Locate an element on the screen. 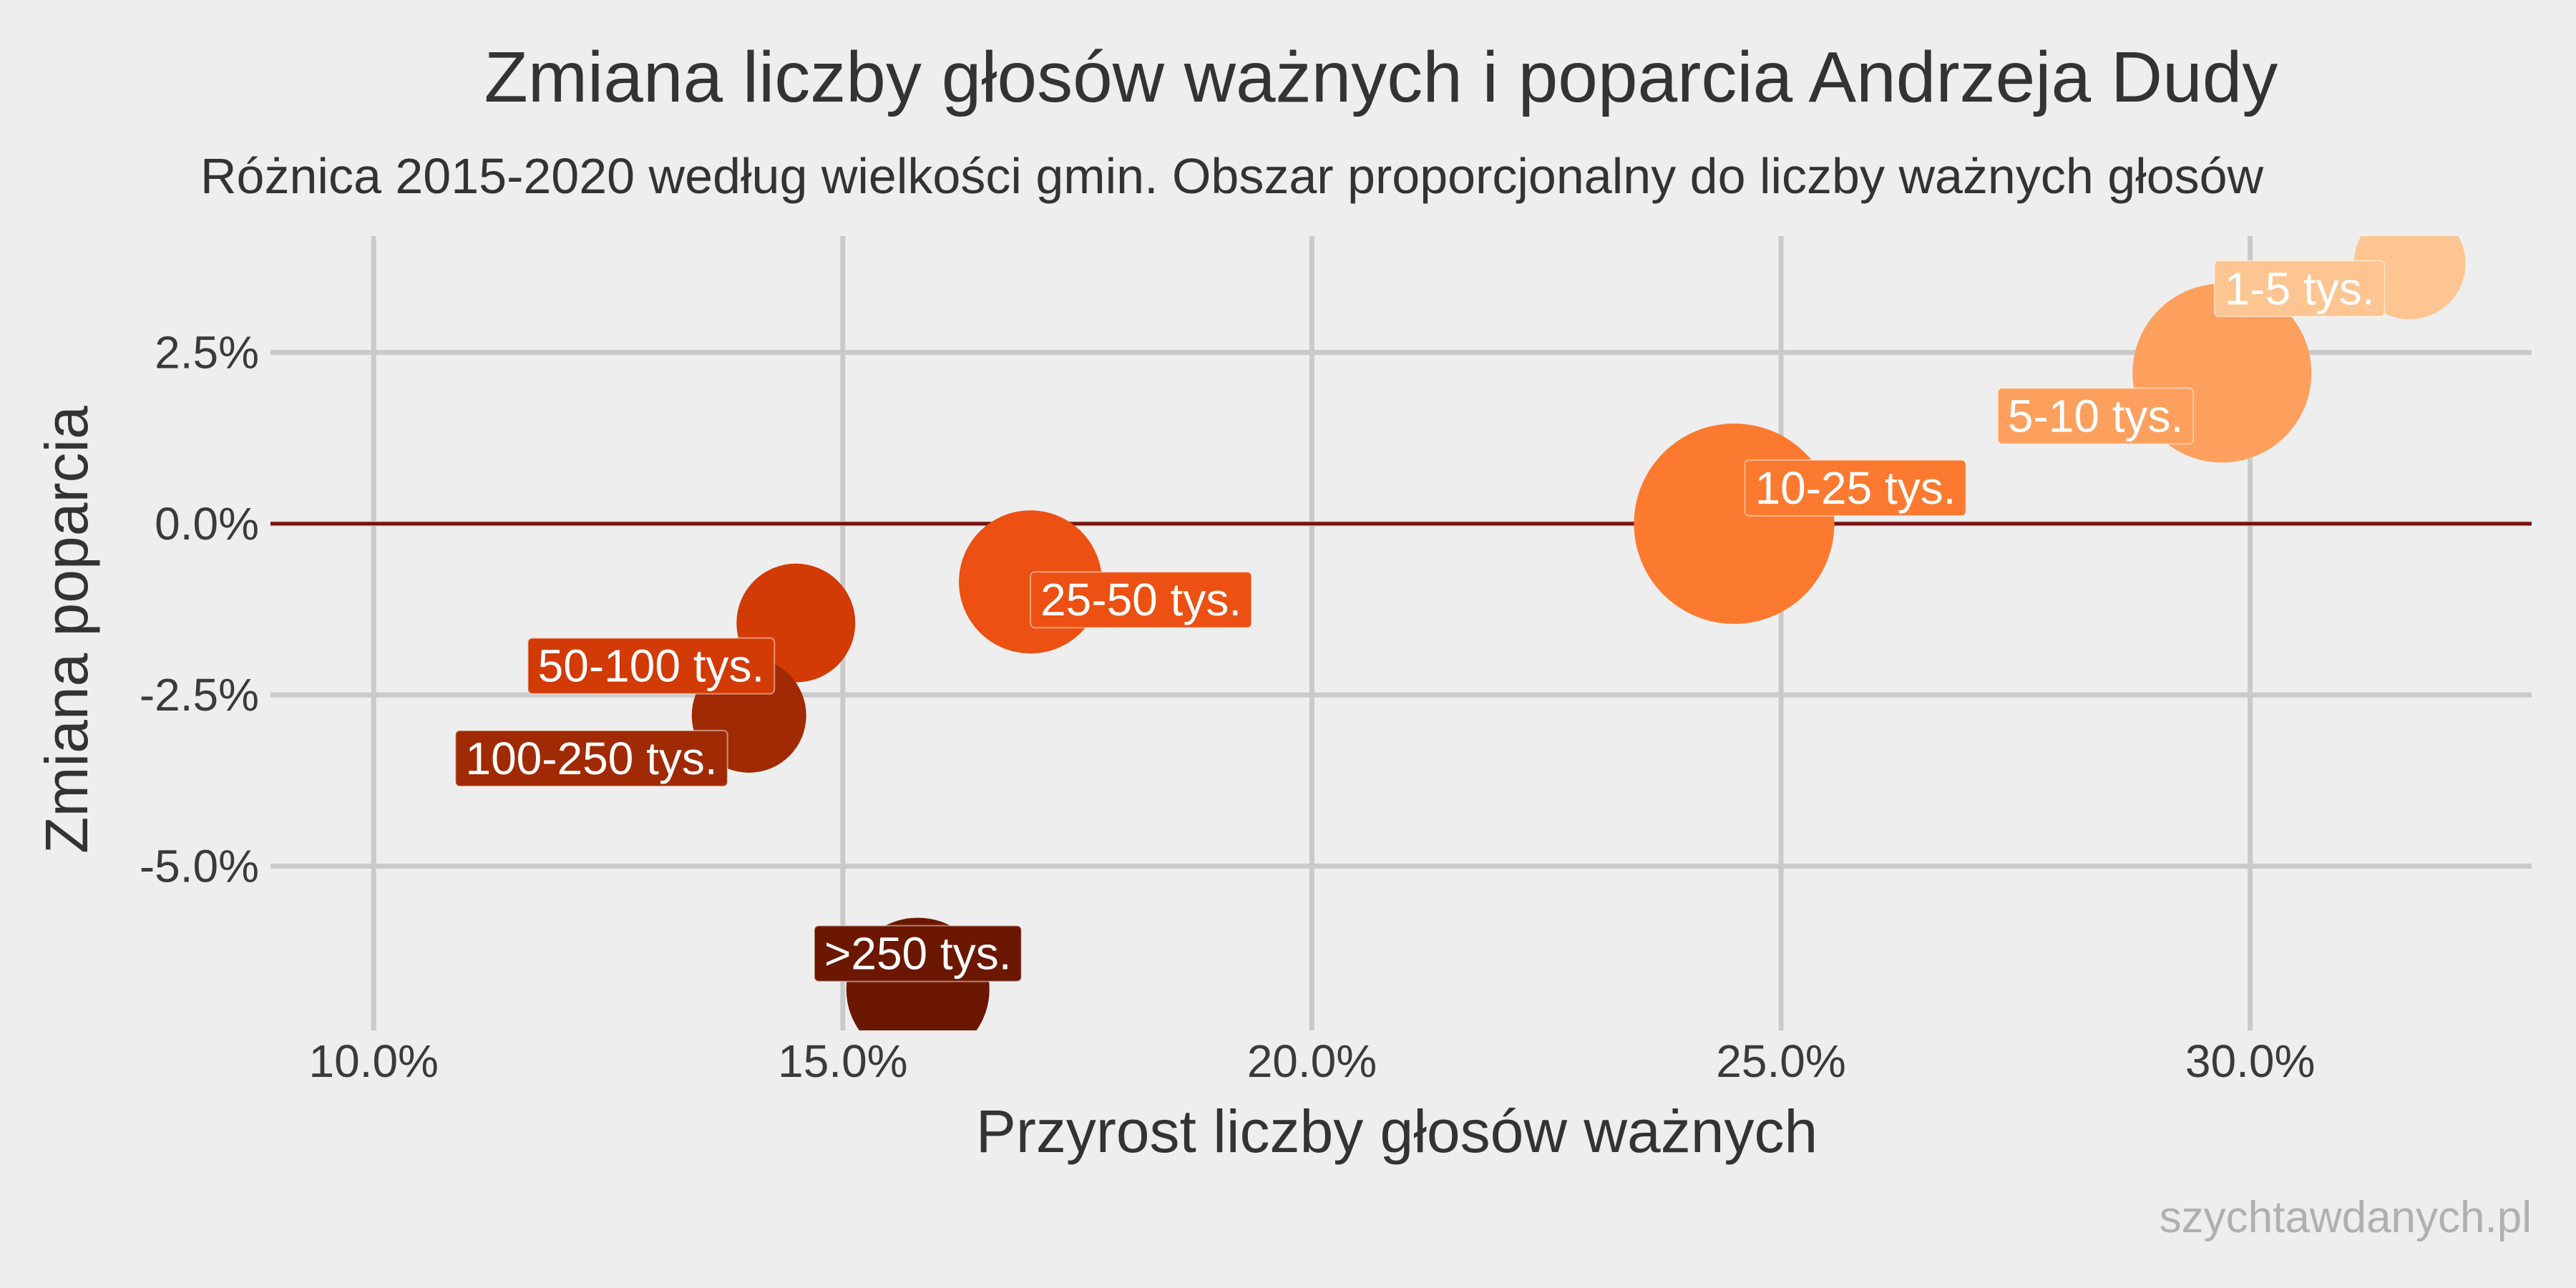 The width and height of the screenshot is (2576, 1288). x-tick-label: 15.0% is located at coordinates (842, 1061).